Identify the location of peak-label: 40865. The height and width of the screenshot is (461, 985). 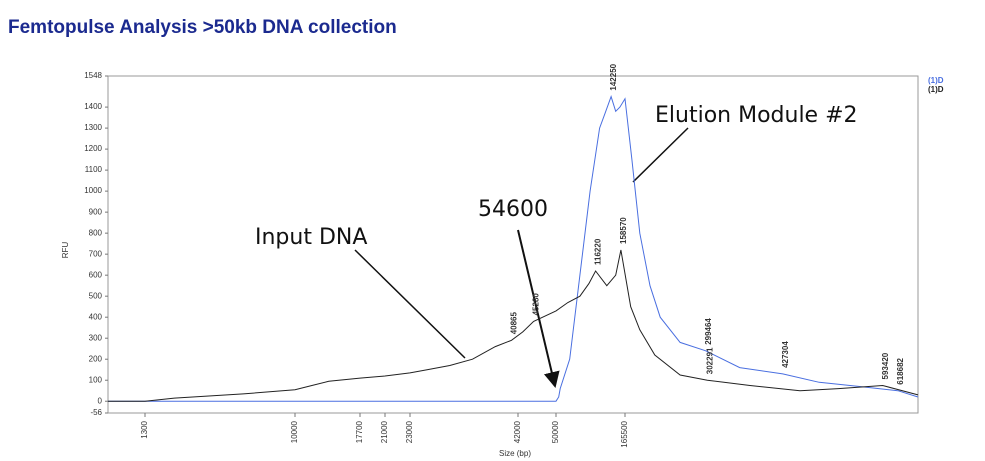
(514, 323).